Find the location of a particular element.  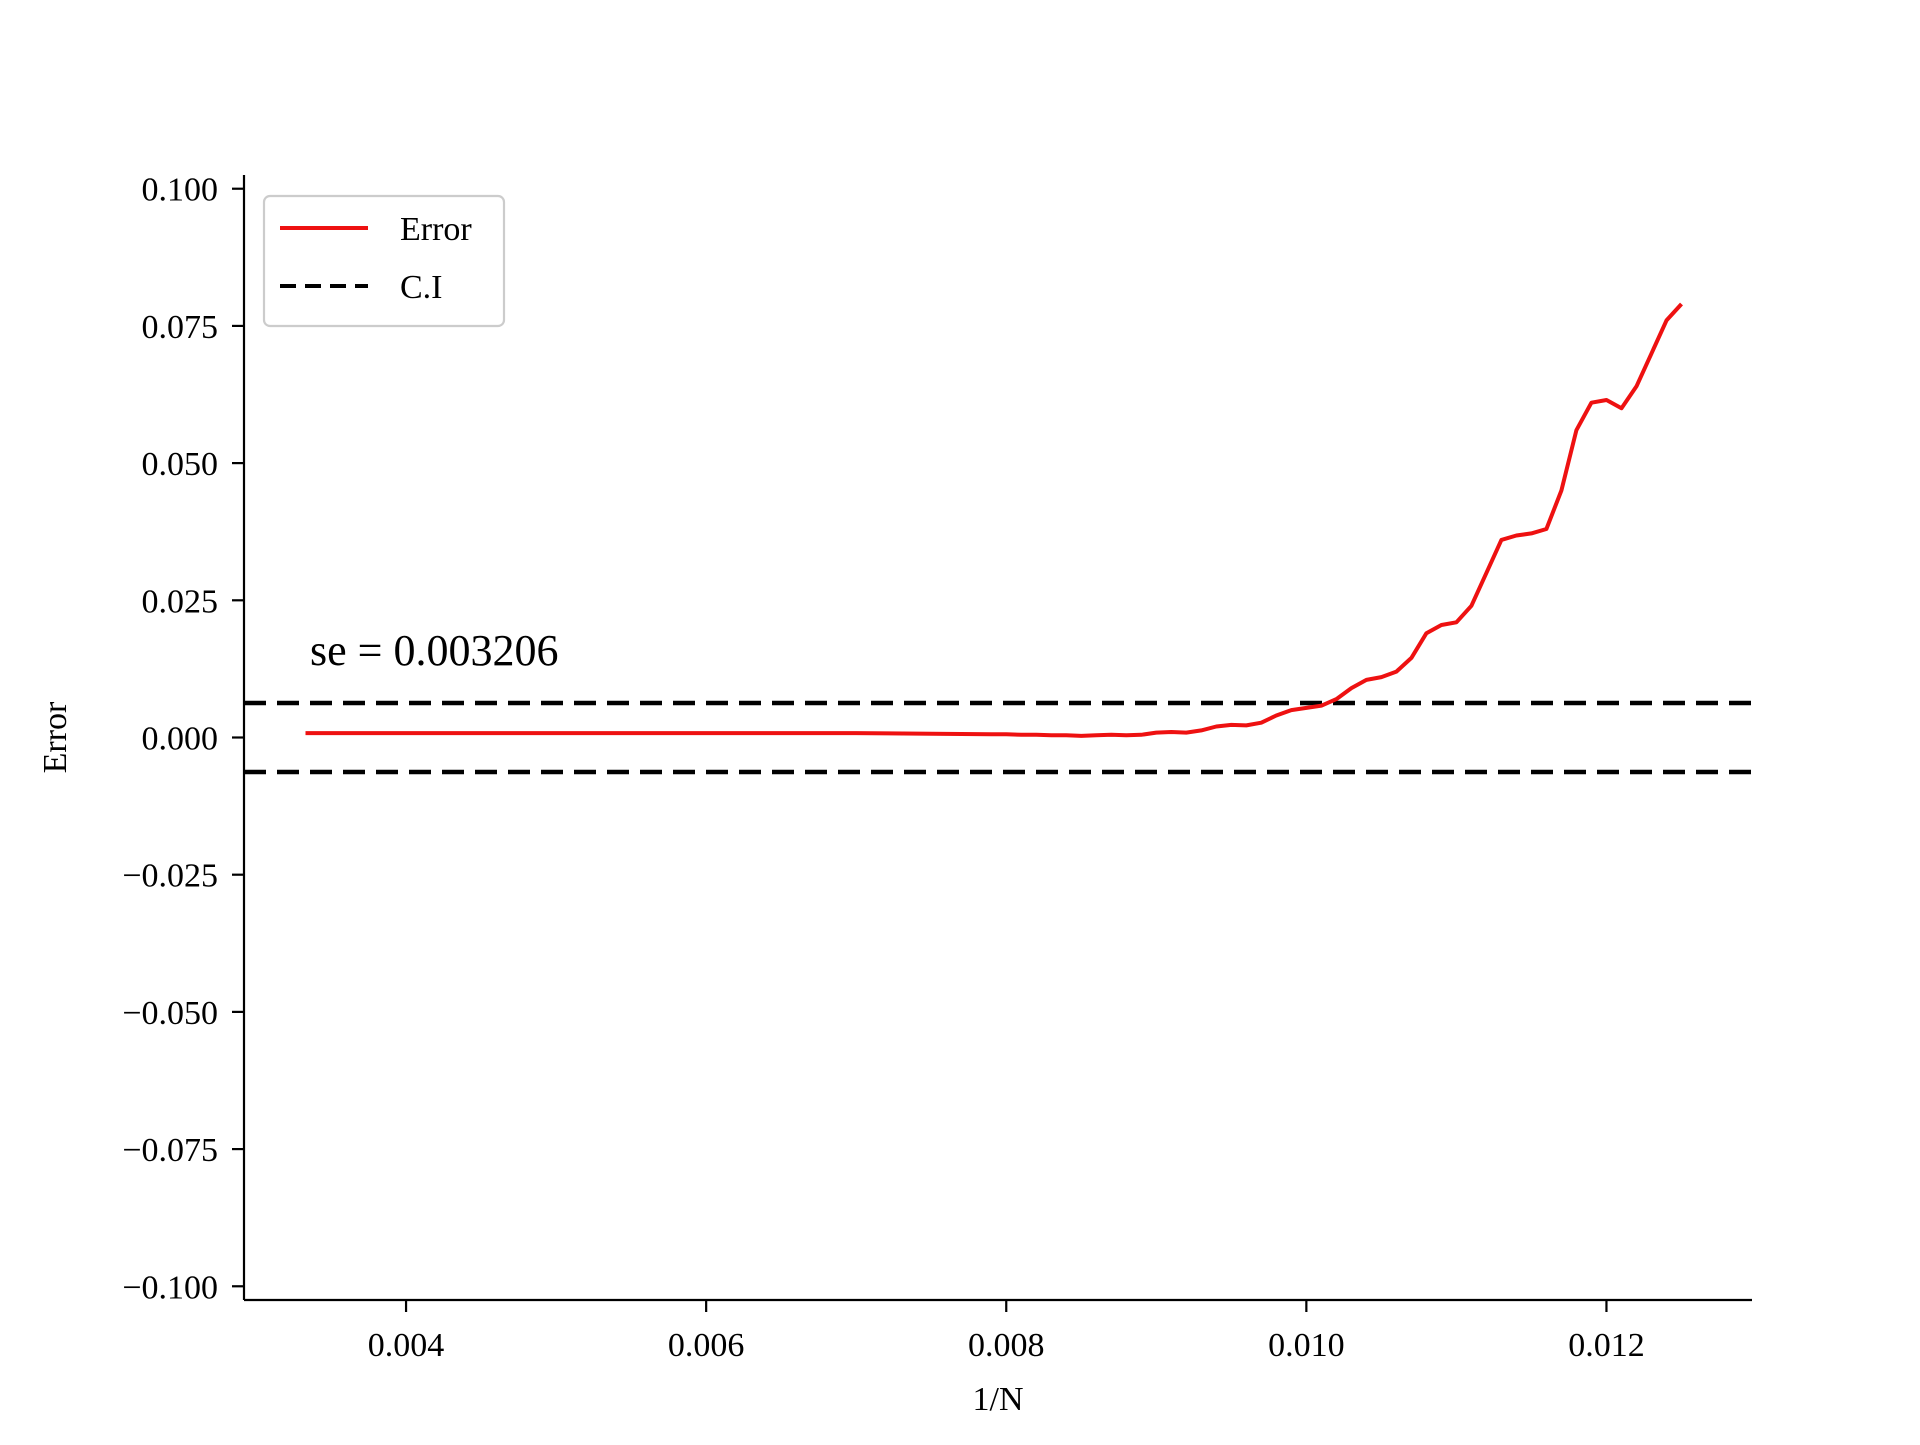

y-tick-label: −0.050 is located at coordinates (170, 1013).